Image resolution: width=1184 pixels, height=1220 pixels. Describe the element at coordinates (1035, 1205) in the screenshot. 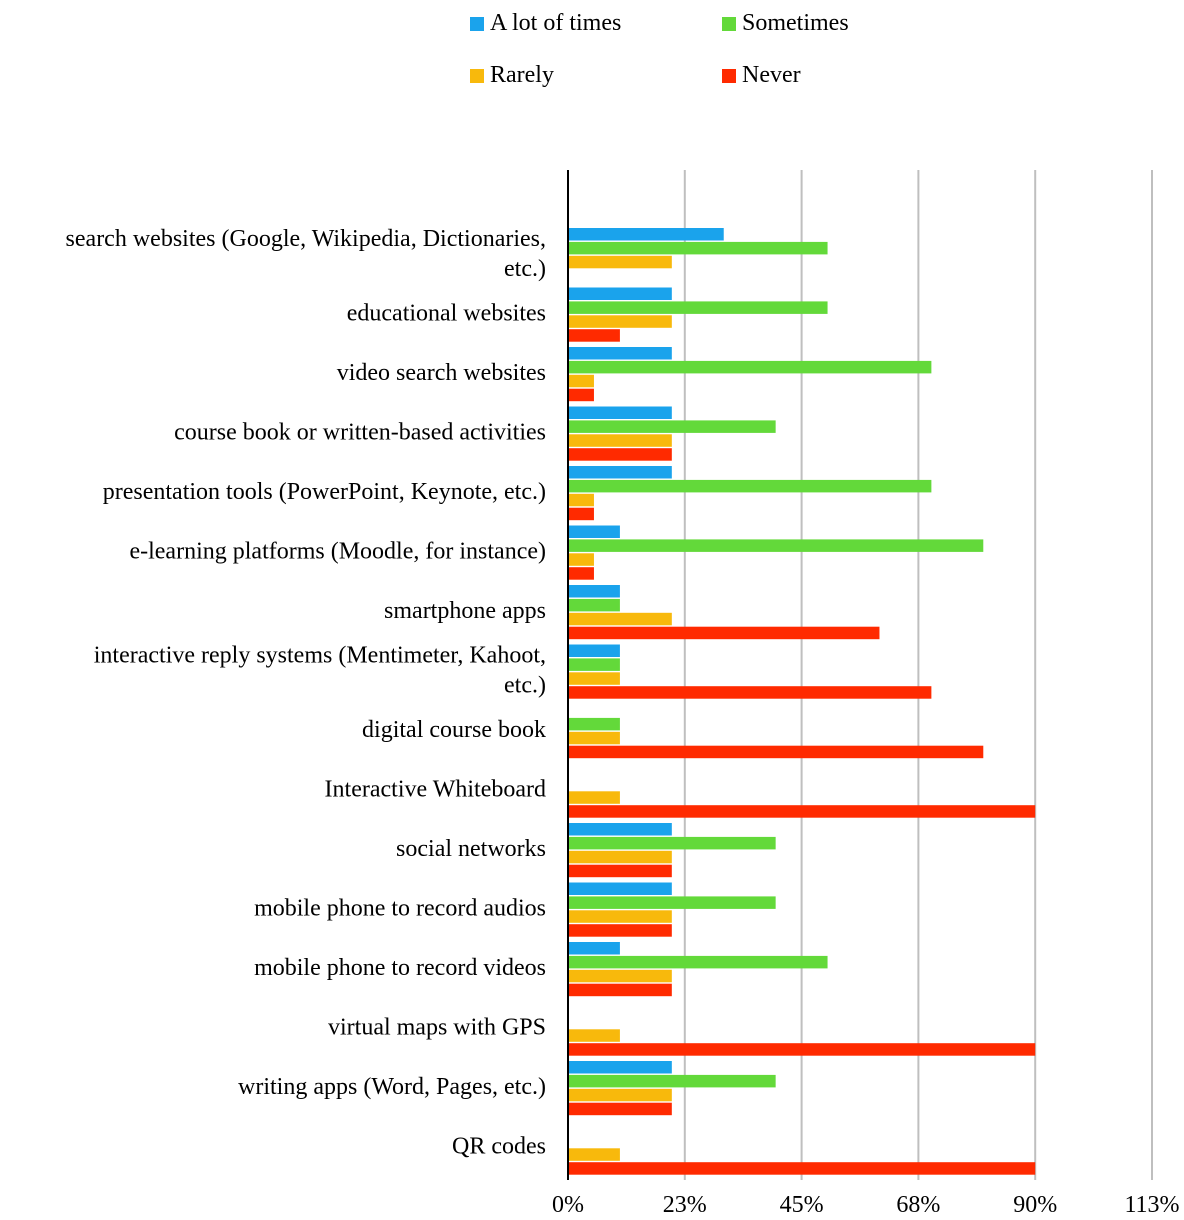

I see `x-tick-label: 90%` at that location.